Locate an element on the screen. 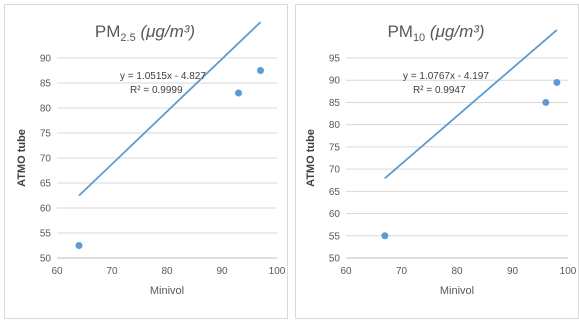 The height and width of the screenshot is (323, 579). pm25-chart-title: PM2.5 (μg/m³) is located at coordinates (145, 33).